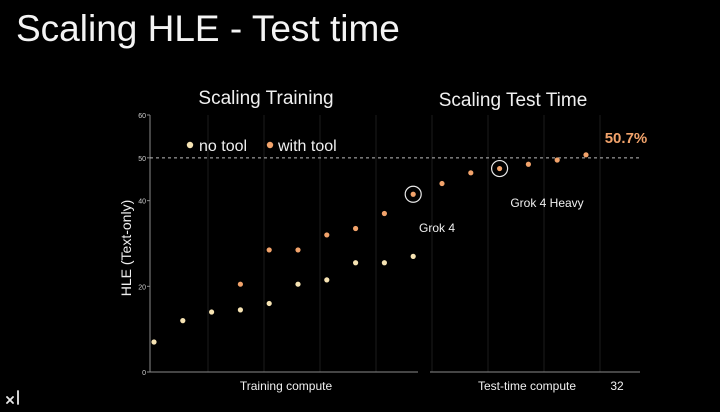  I want to click on legend-marker-no-tool, so click(190, 145).